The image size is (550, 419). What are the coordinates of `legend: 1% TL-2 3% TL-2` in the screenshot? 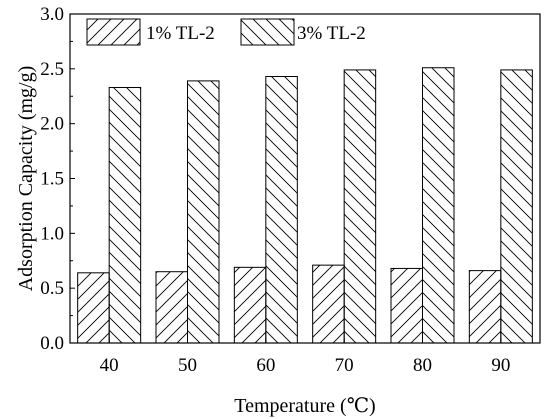 It's located at (226, 32).